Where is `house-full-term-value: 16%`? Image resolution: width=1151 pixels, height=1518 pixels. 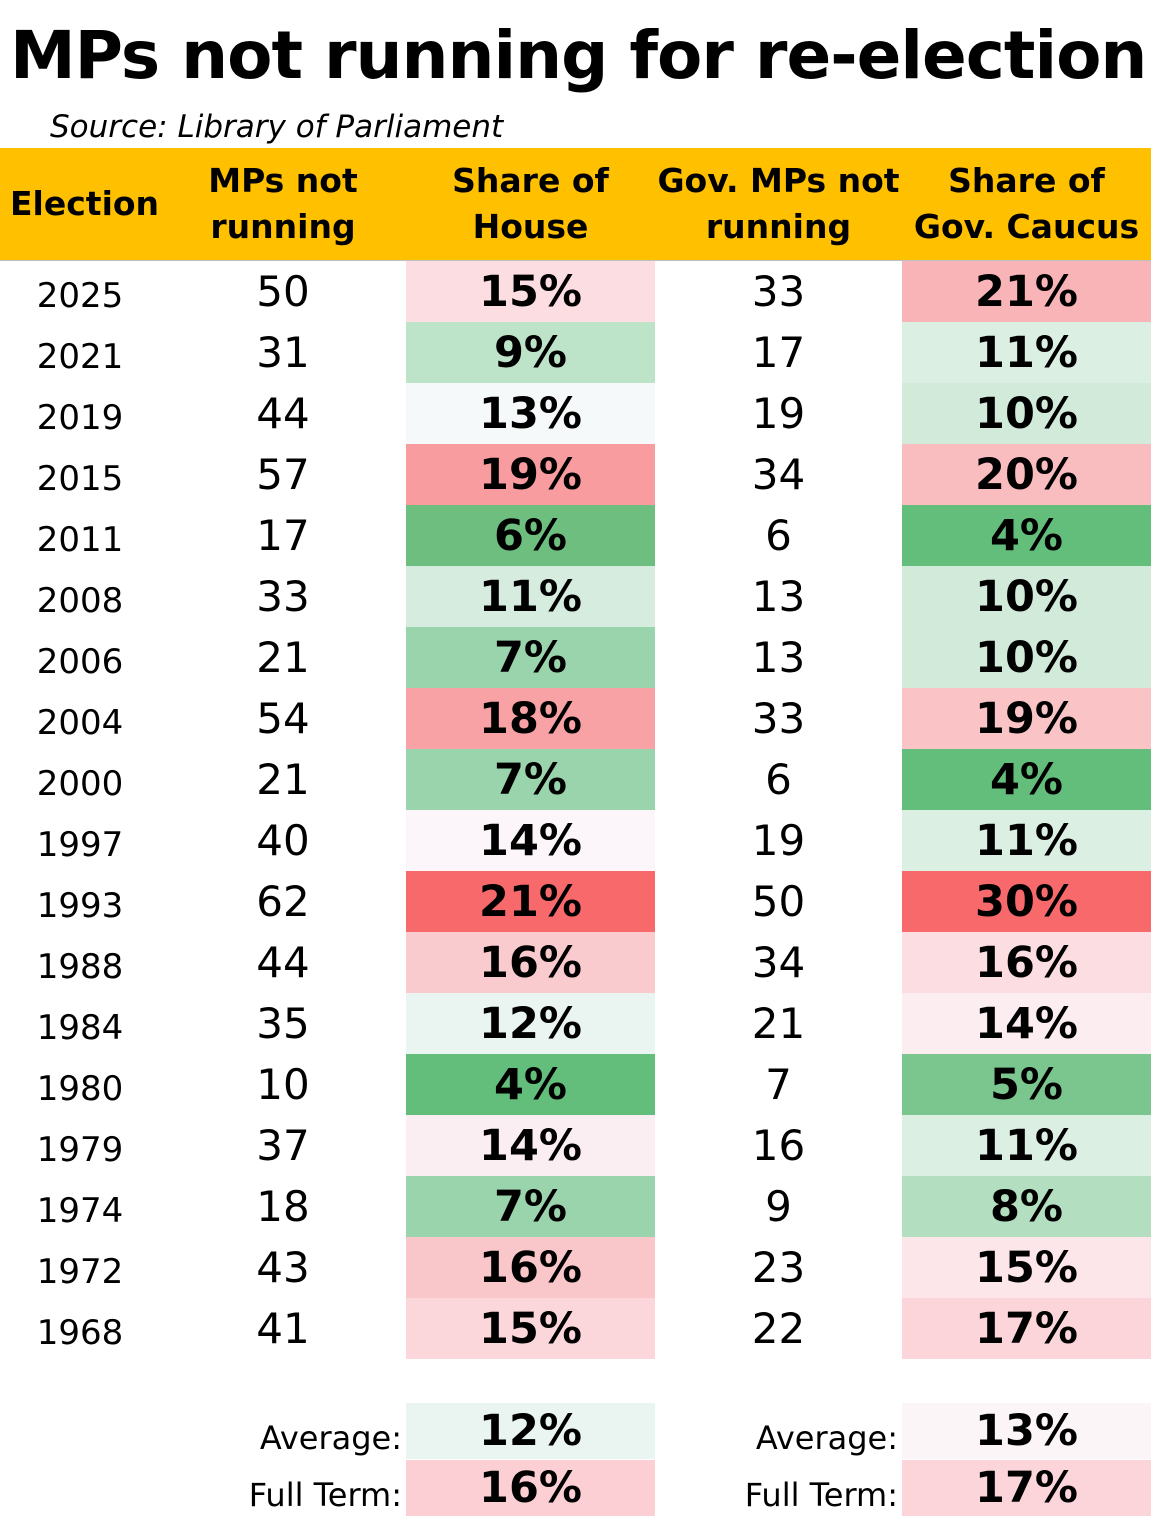
house-full-term-value: 16% is located at coordinates (530, 1488).